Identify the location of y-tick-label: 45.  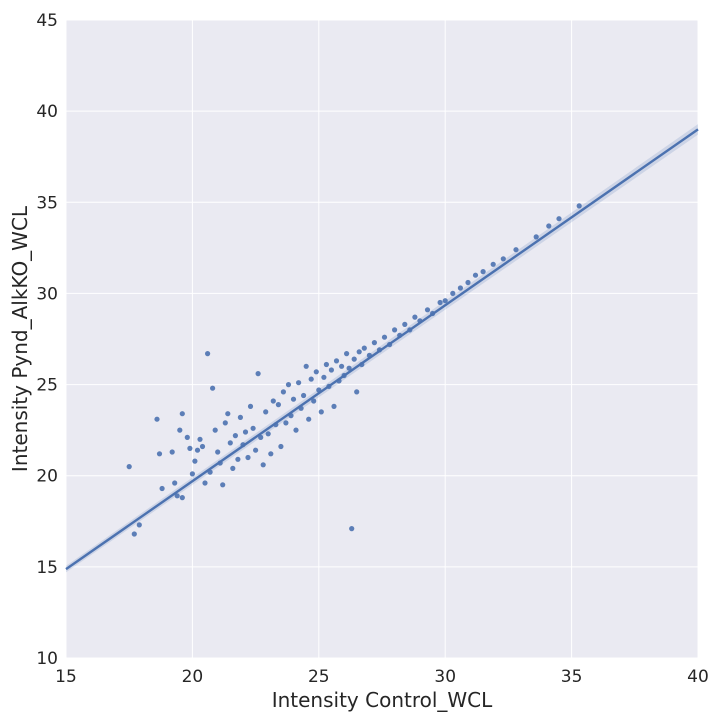
(47, 21).